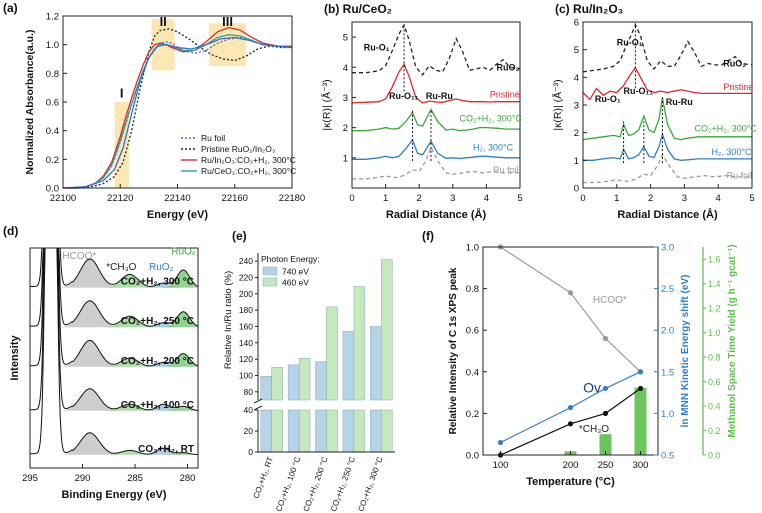 Image resolution: width=762 pixels, height=513 pixels. I want to click on c-annotation: Pristine, so click(738, 87).